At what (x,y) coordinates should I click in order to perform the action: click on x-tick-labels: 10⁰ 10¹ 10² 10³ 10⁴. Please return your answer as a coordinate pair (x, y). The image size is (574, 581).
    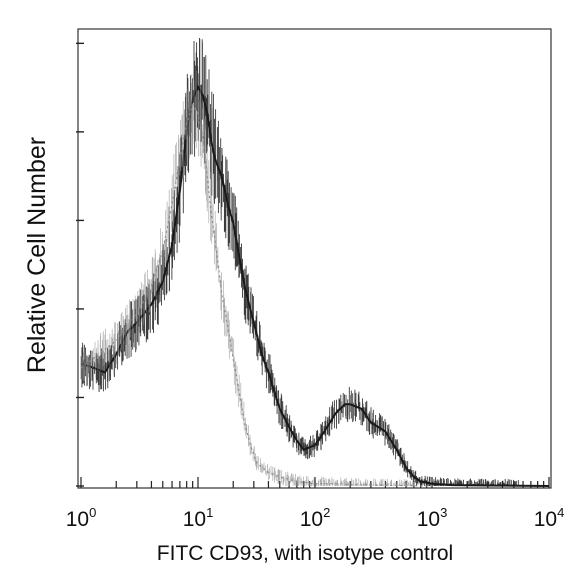
    Looking at the image, I should click on (315, 518).